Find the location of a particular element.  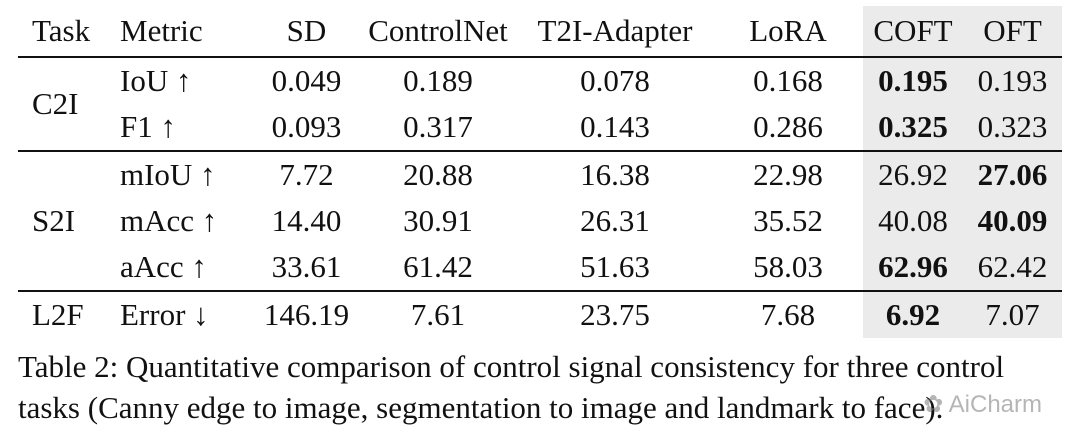

value-cell: 146.19 is located at coordinates (306, 314).